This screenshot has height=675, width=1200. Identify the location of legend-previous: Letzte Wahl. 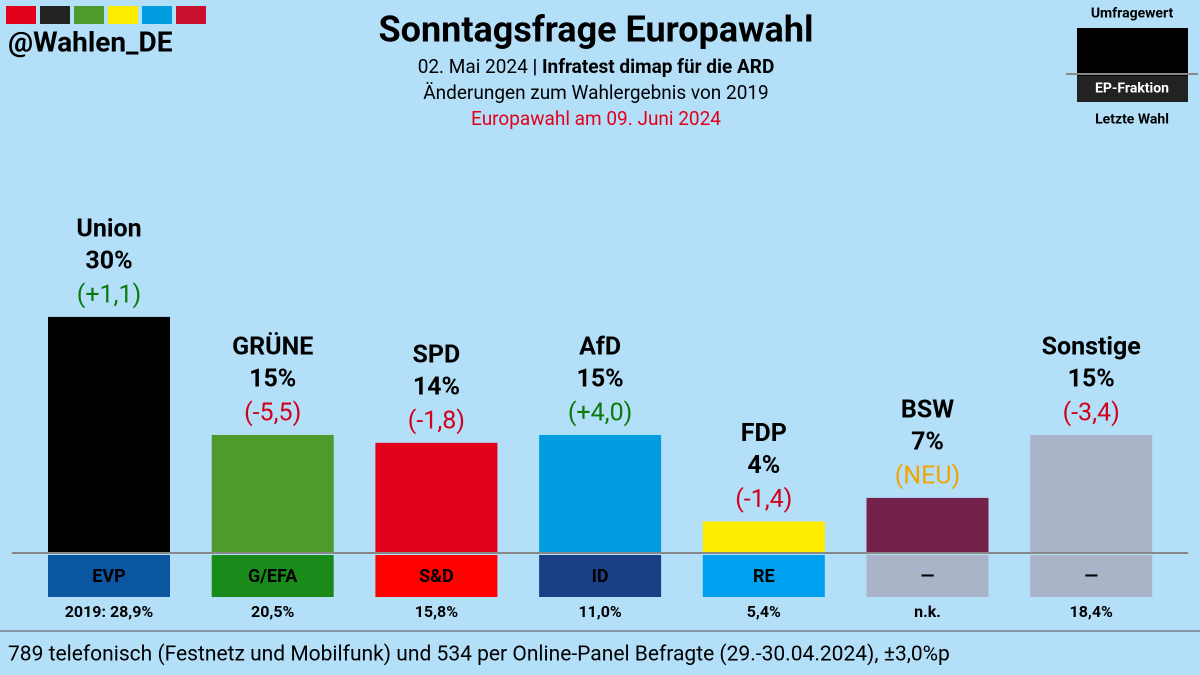
(1132, 120).